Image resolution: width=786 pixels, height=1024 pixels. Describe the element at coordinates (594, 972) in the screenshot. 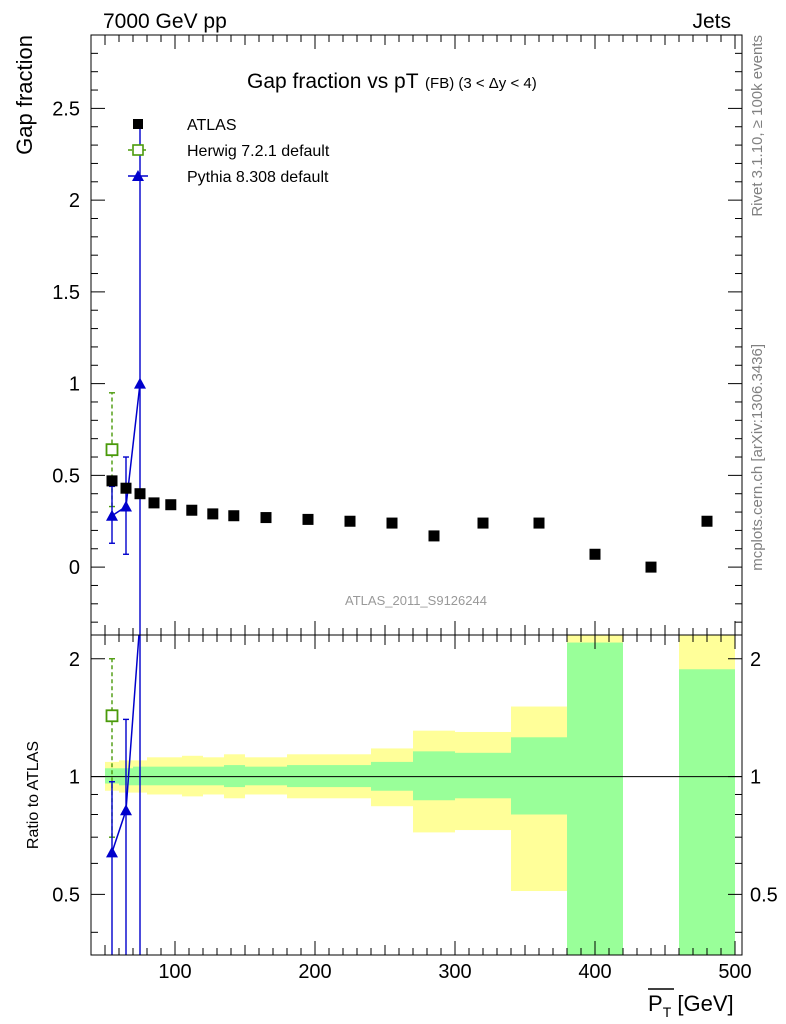

I see `ratio-x-tick-label: 400` at that location.